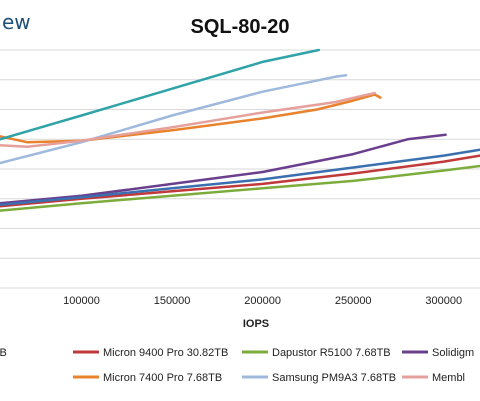  I want to click on legend-label: Solidigm, so click(453, 353).